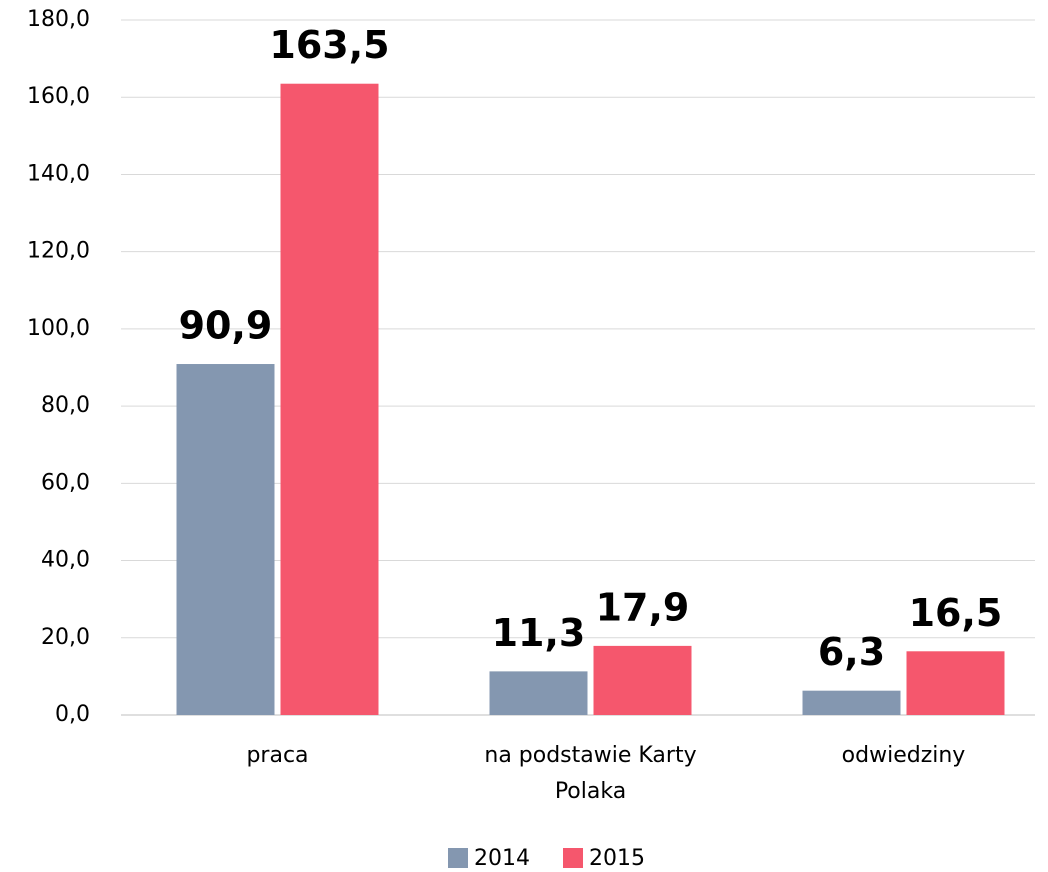 The width and height of the screenshot is (1048, 872). Describe the element at coordinates (903, 755) in the screenshot. I see `x-tick-label: odwiedziny` at that location.